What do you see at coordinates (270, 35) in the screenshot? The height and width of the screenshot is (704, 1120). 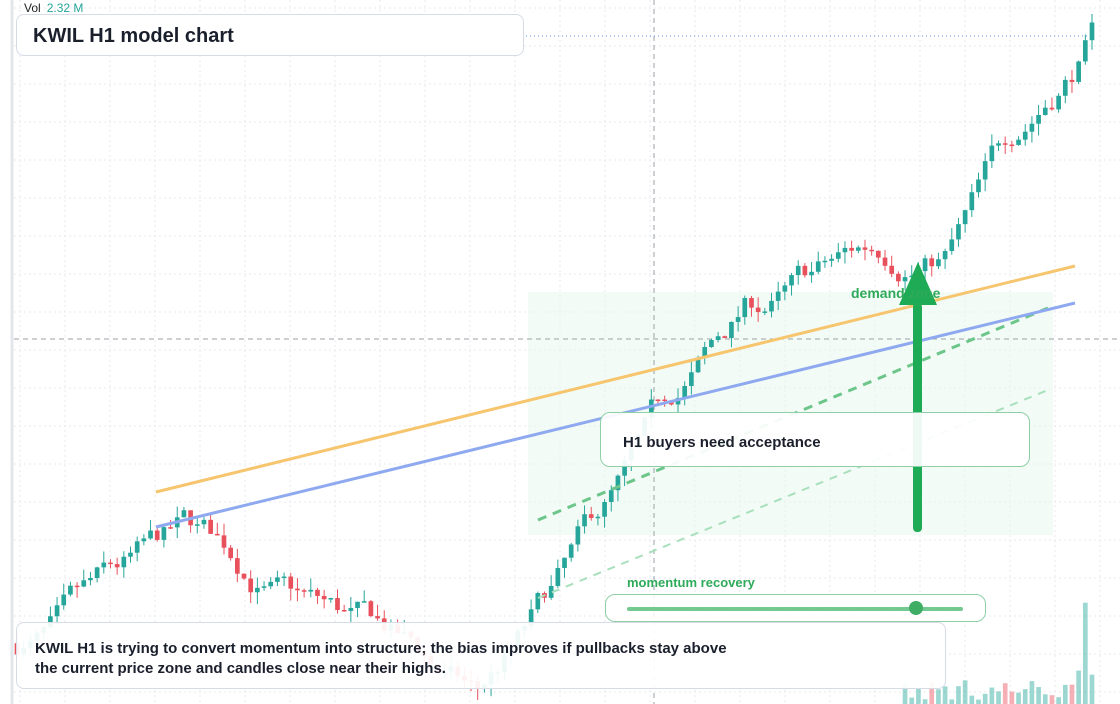 I see `chart-title-panel: KWIL H1 model chart` at bounding box center [270, 35].